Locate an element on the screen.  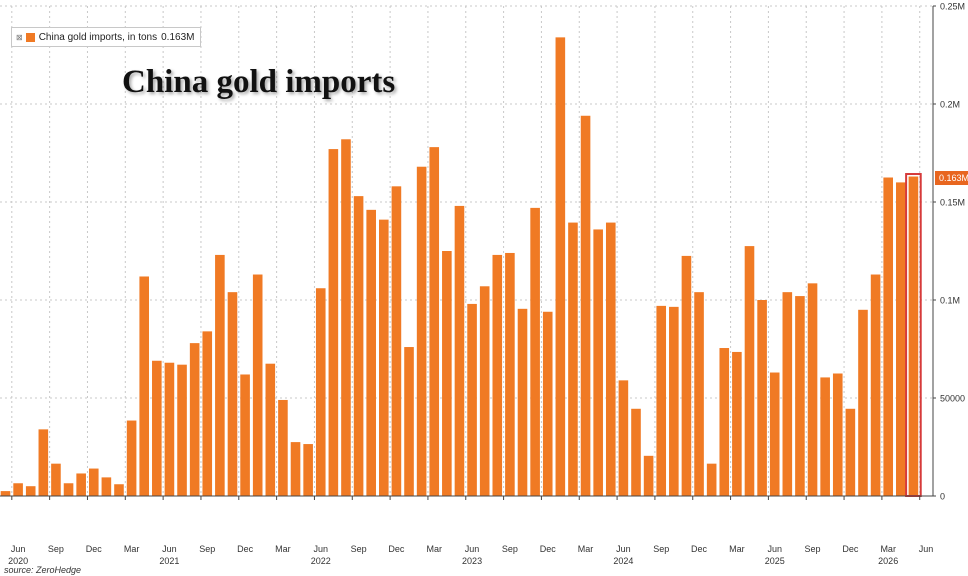
y-tick-label: 0.2M is located at coordinates (950, 105).